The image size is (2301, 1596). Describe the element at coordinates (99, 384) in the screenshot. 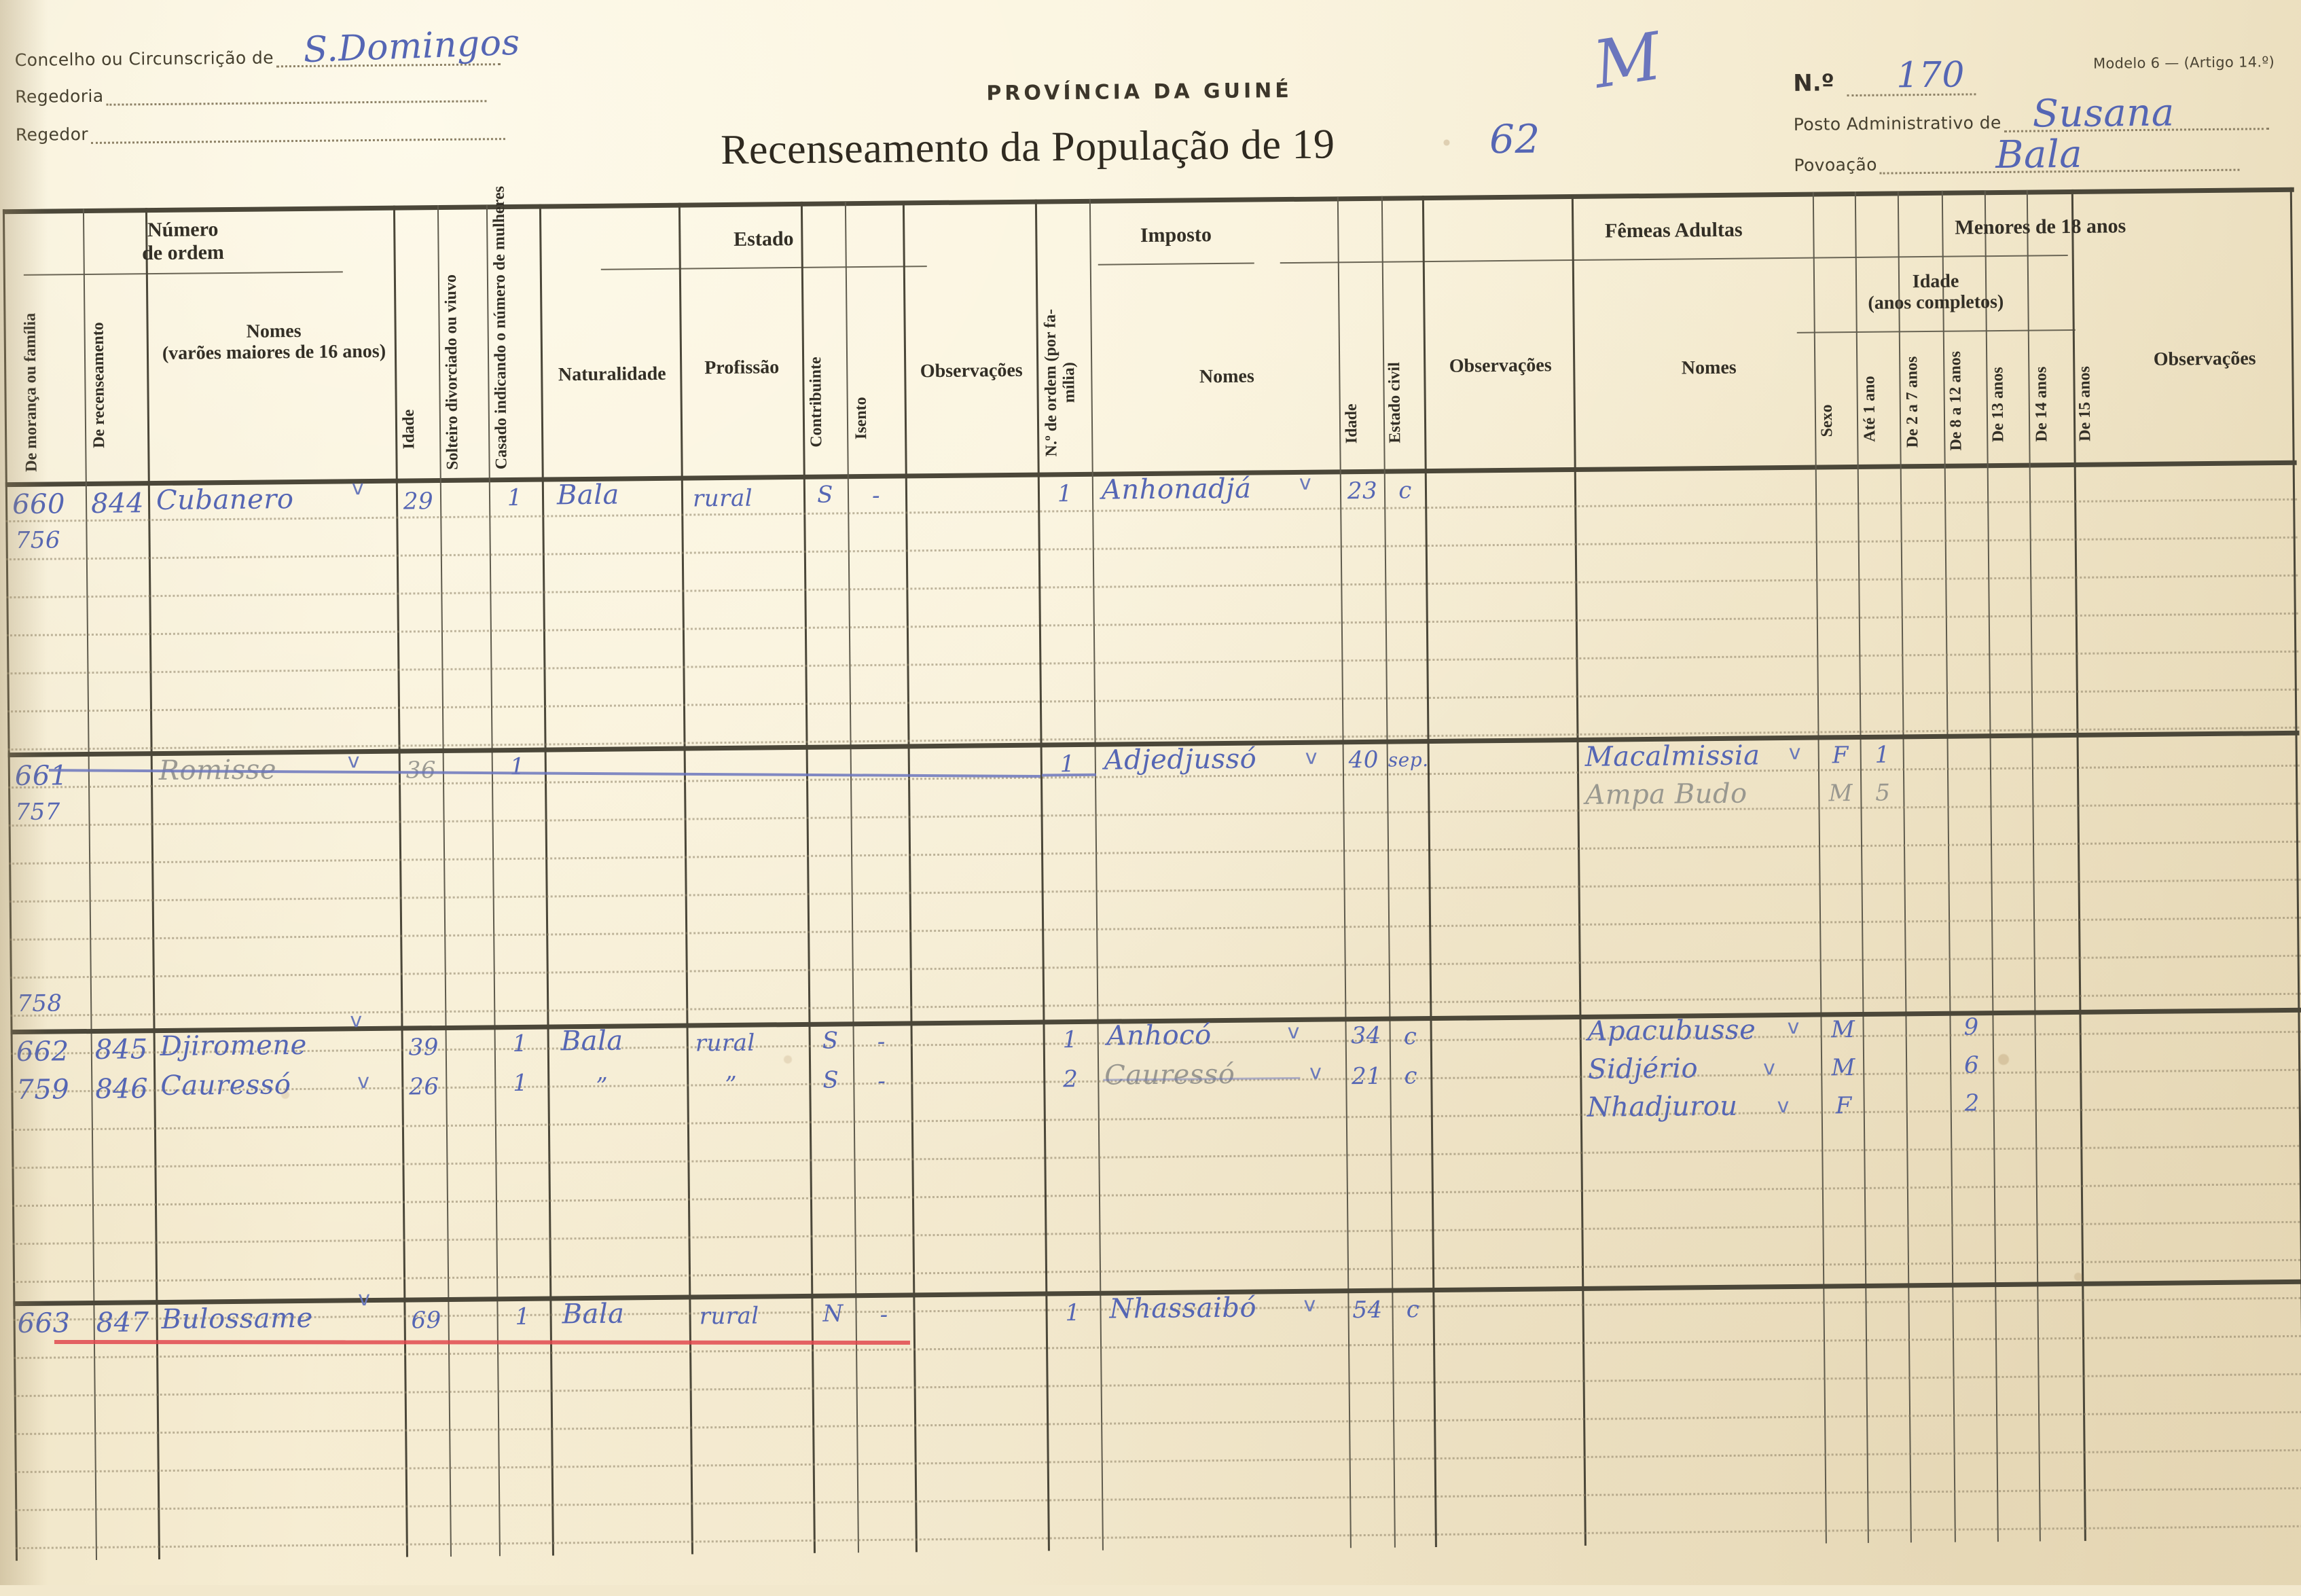

I see `colhead-de-recenseamento: De recenseamento` at that location.